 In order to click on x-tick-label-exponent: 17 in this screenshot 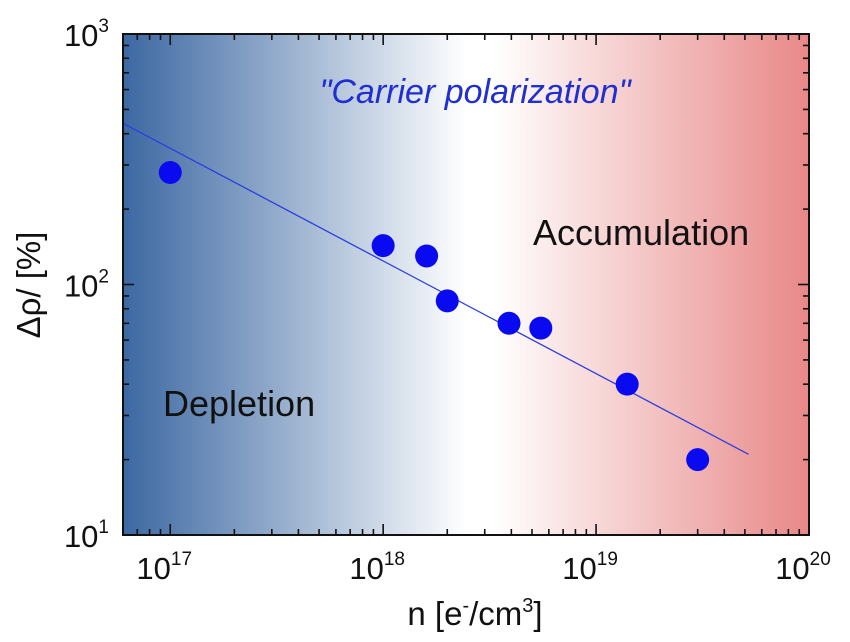, I will do `click(181, 559)`.